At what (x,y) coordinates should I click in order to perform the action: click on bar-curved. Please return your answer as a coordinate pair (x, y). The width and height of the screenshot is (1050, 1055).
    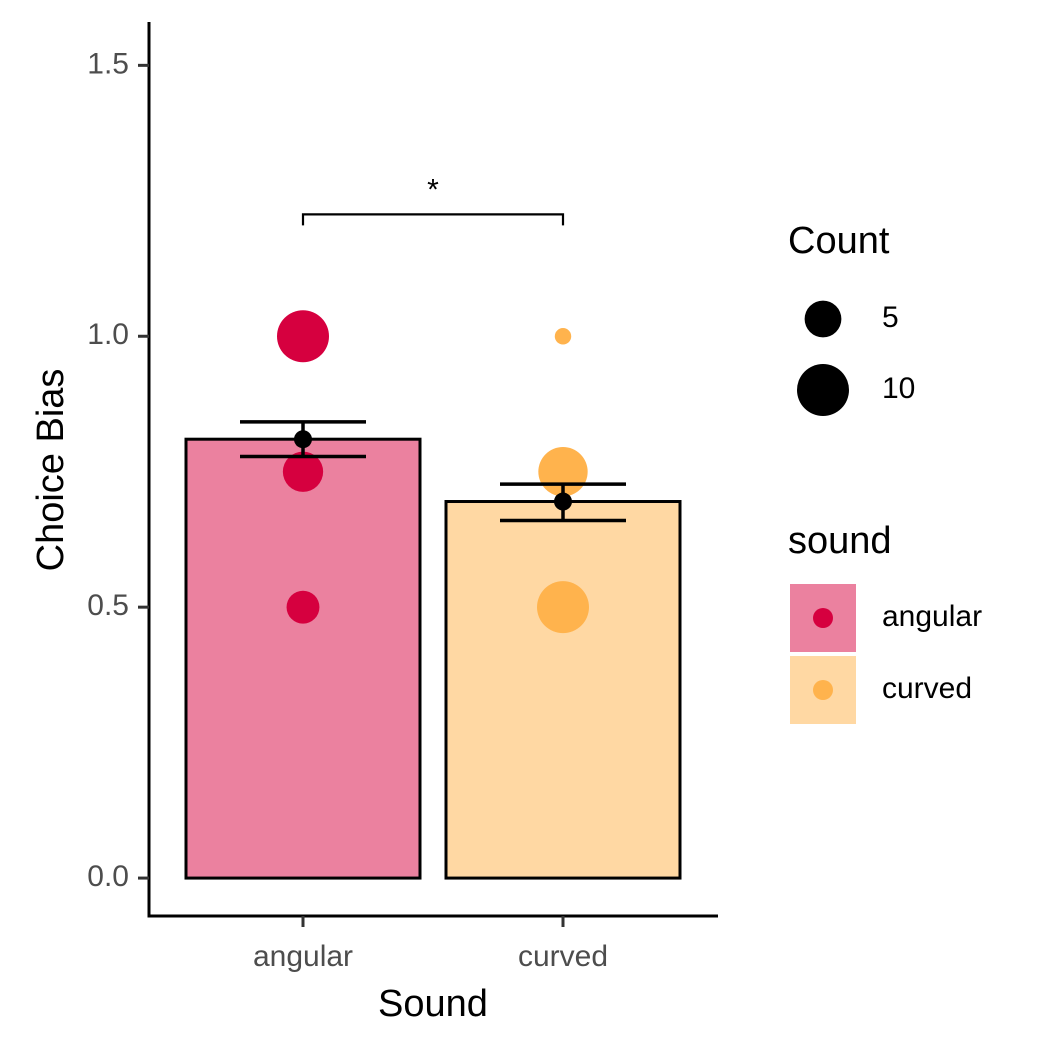
    Looking at the image, I should click on (563, 690).